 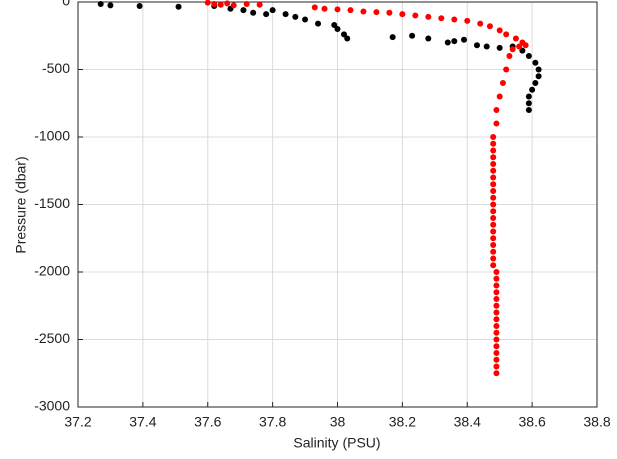 What do you see at coordinates (52, 203) in the screenshot?
I see `y-tick-label: -1500` at bounding box center [52, 203].